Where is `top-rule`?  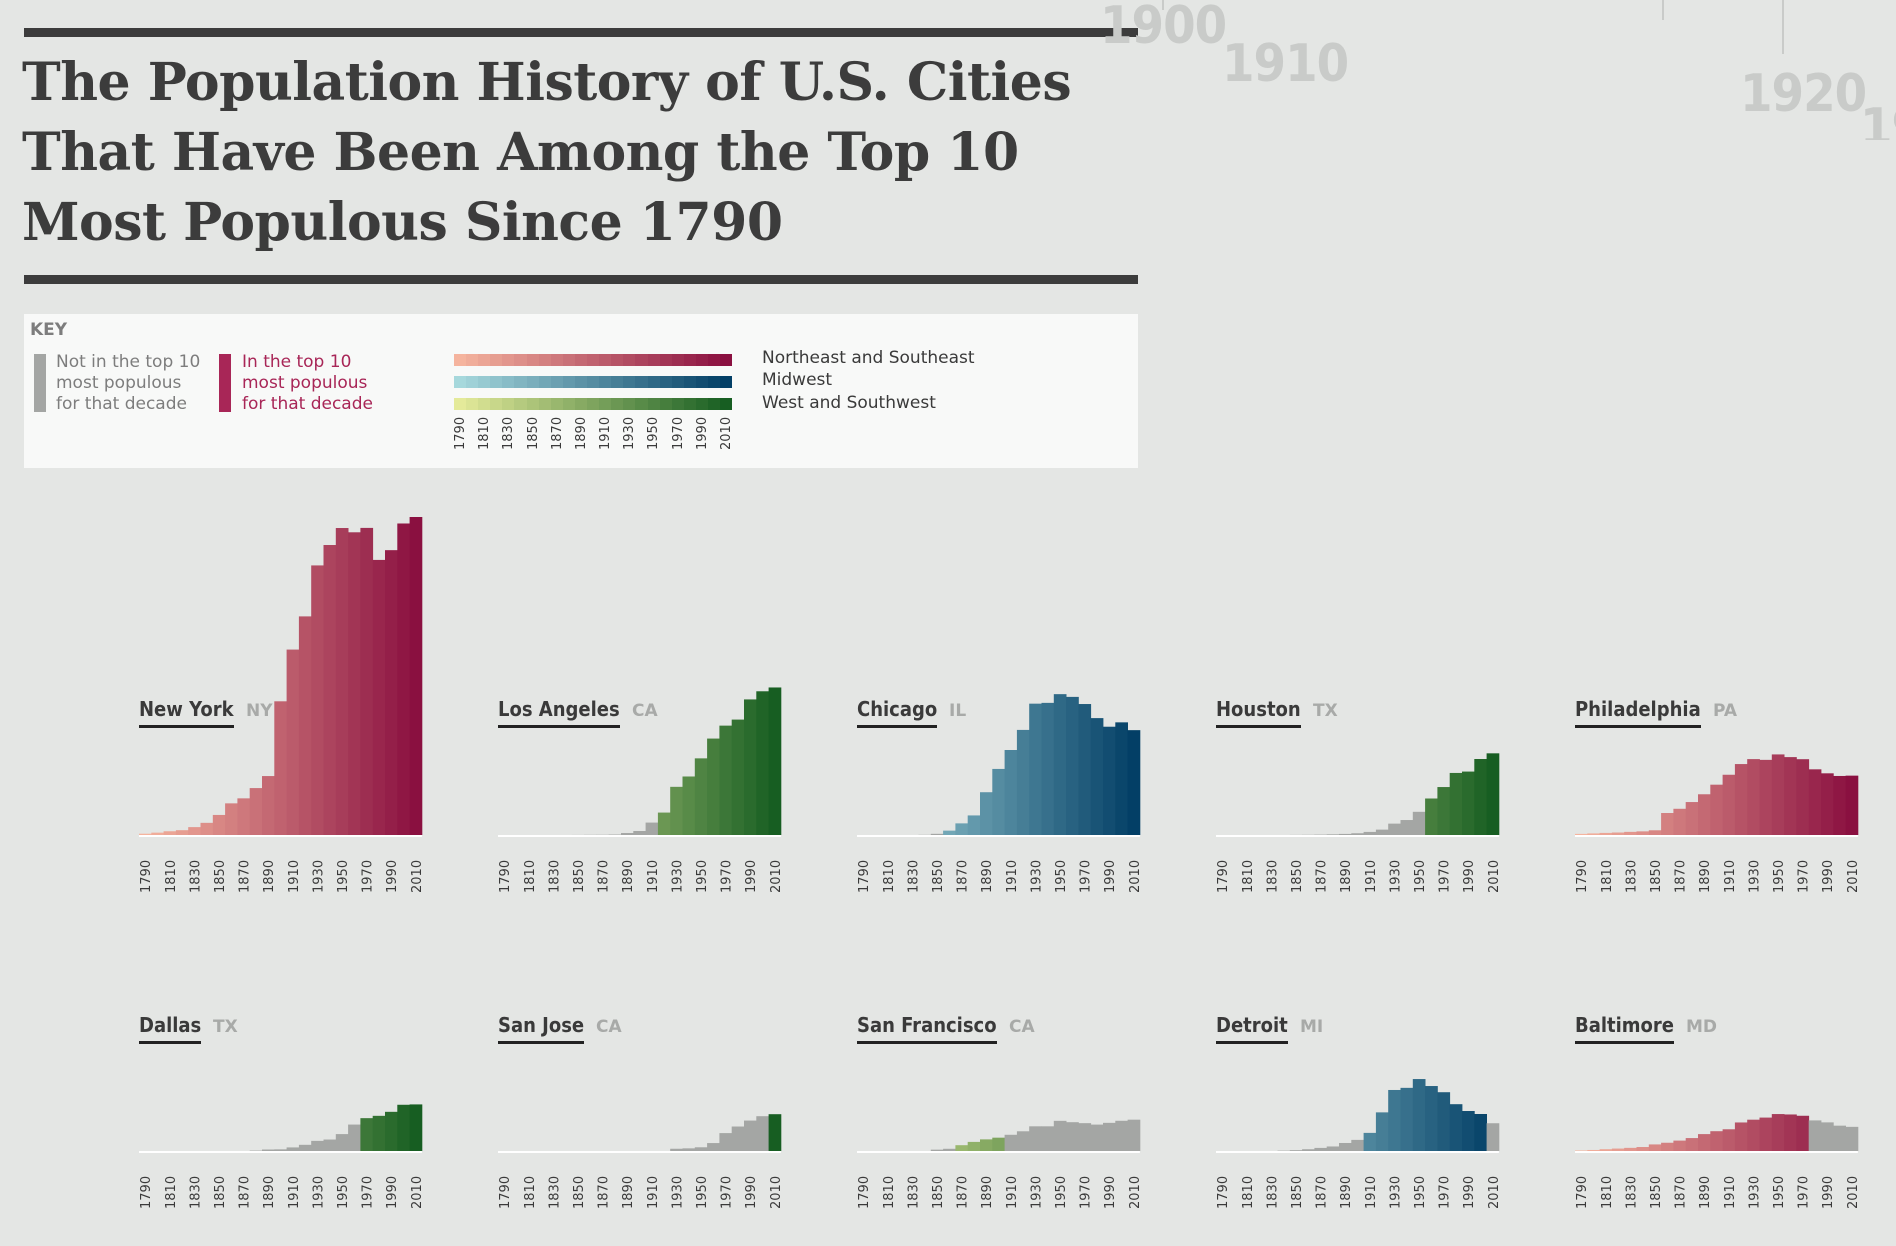 top-rule is located at coordinates (581, 32).